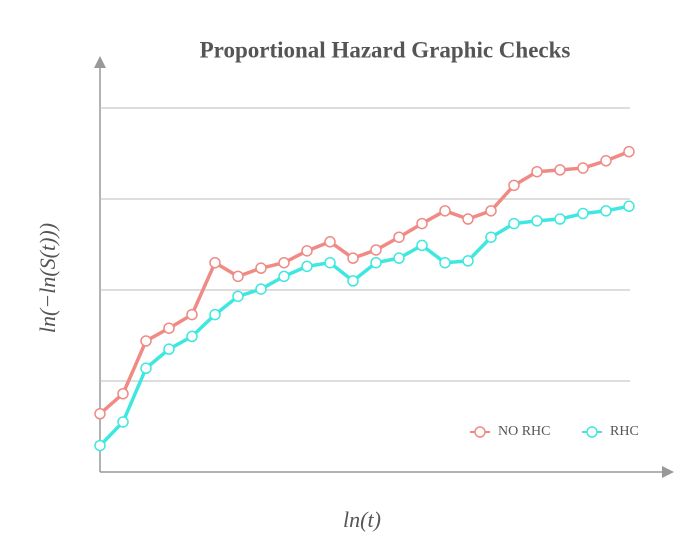  What do you see at coordinates (385, 49) in the screenshot?
I see `chart-title: Proportional Hazard Graphic Checks` at bounding box center [385, 49].